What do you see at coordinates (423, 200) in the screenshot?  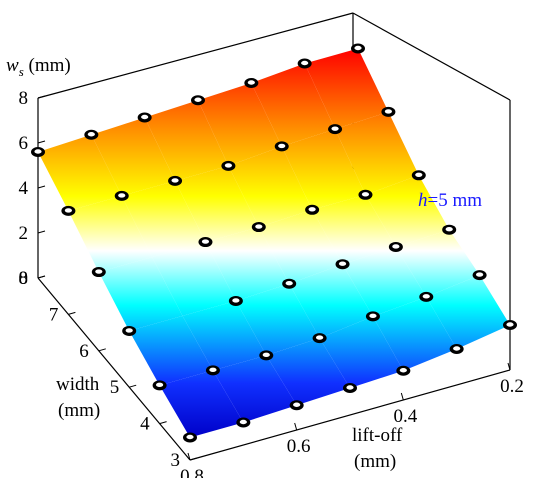 I see `annotation-italic: h` at bounding box center [423, 200].